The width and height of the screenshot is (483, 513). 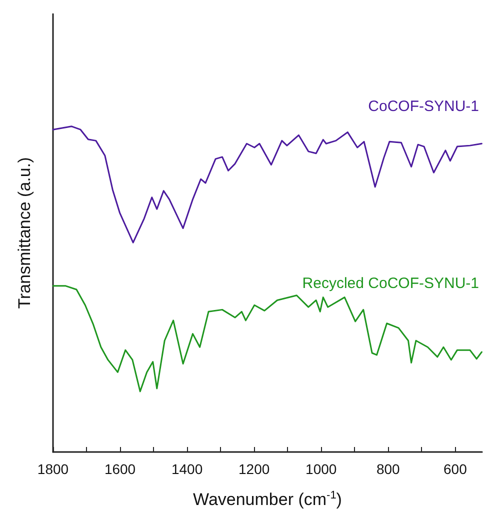 I want to click on x-tick-label: 1800, so click(x=53, y=469).